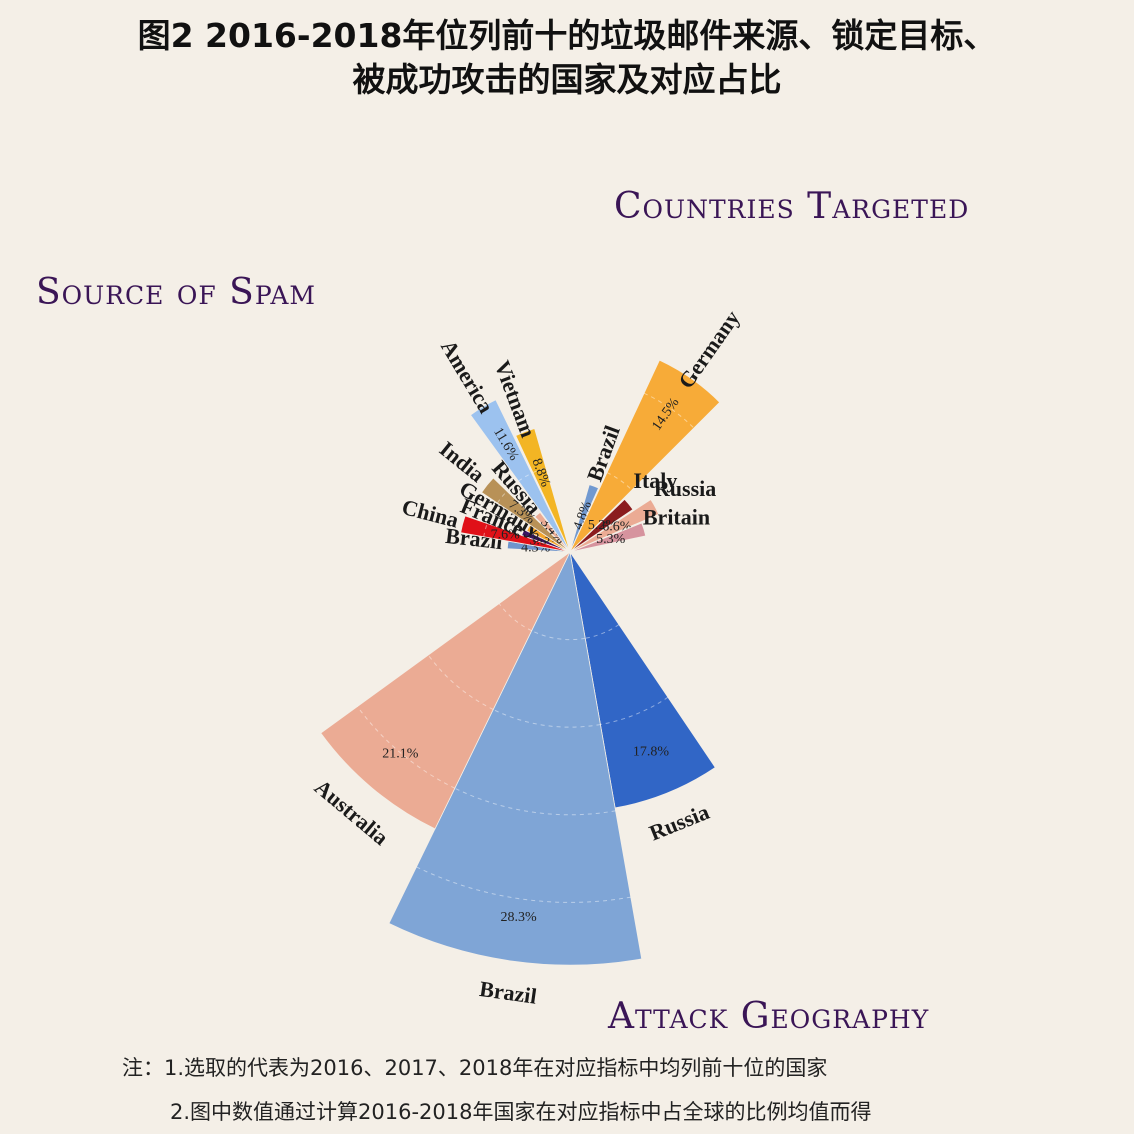 This screenshot has height=1134, width=1134. I want to click on category-label-0-china: China, so click(430, 513).